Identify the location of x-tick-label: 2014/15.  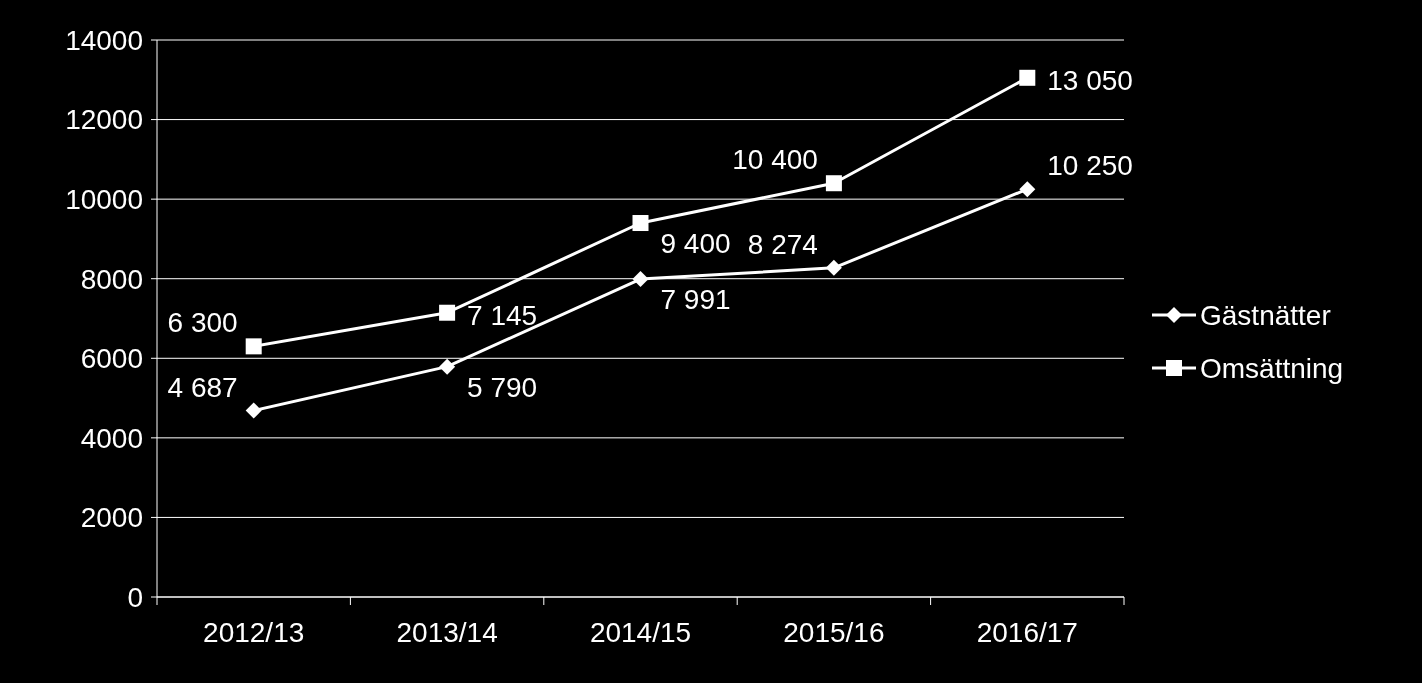
(640, 632).